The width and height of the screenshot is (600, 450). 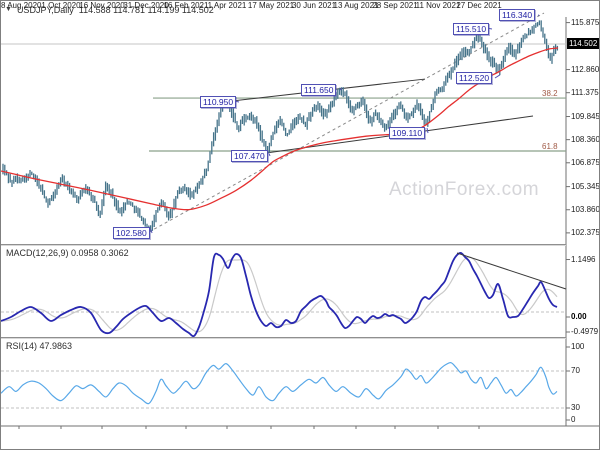 What do you see at coordinates (67, 253) in the screenshot?
I see `macd-indicator-label: MACD(12,26,9) 0.0958 0.3062` at bounding box center [67, 253].